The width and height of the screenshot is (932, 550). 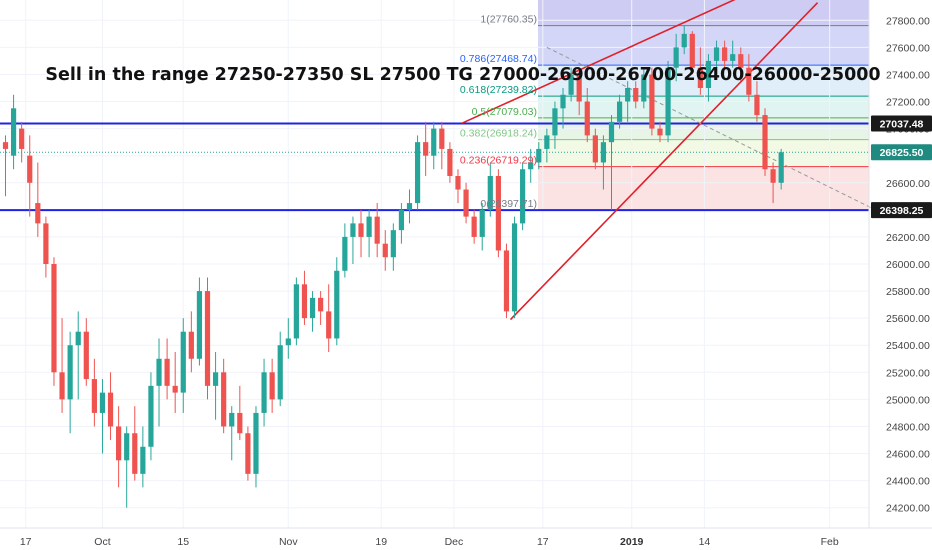 I want to click on fib-zone-top, so click(x=703, y=13).